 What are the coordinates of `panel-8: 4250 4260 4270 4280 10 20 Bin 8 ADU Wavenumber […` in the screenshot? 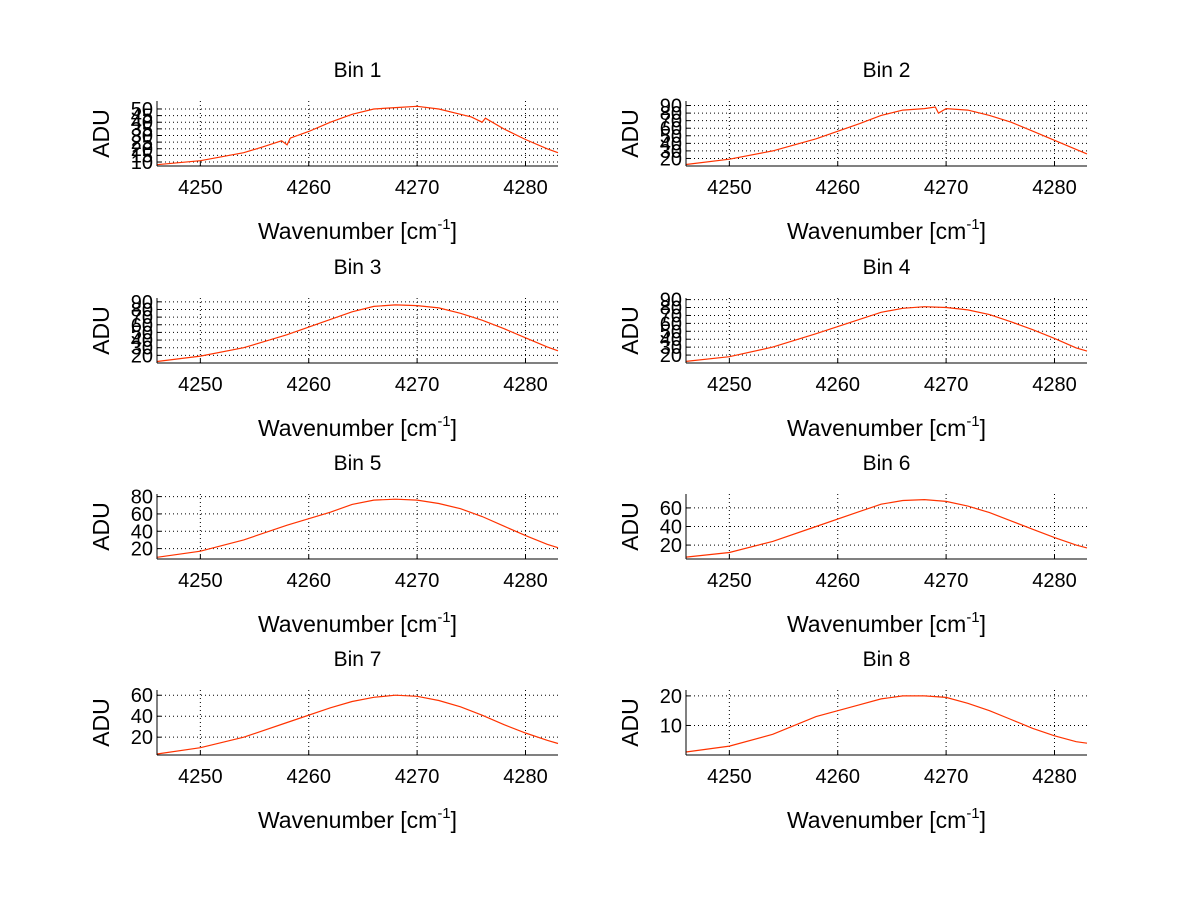 It's located at (852, 740).